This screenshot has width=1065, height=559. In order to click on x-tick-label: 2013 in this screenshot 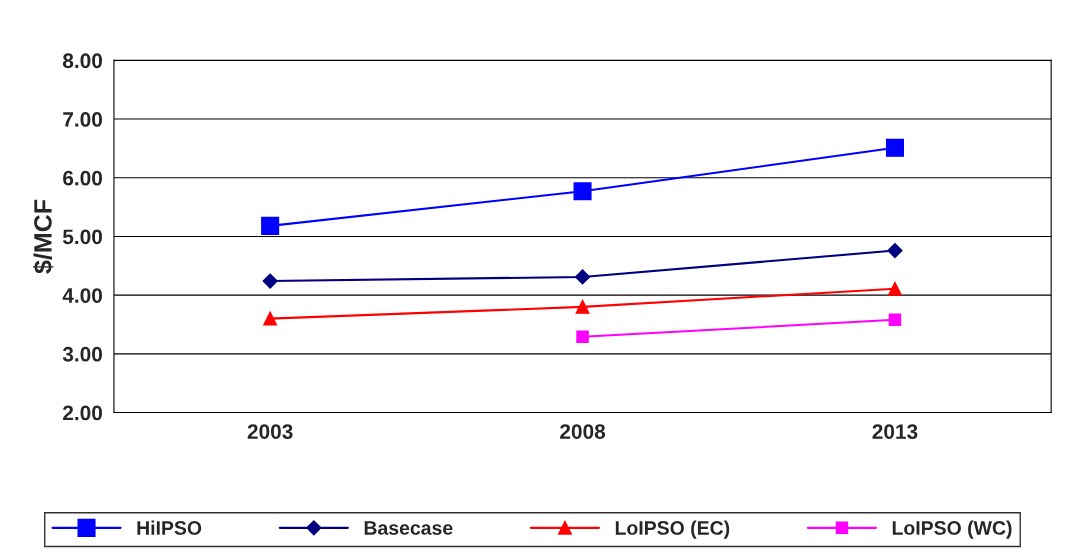, I will do `click(895, 431)`.